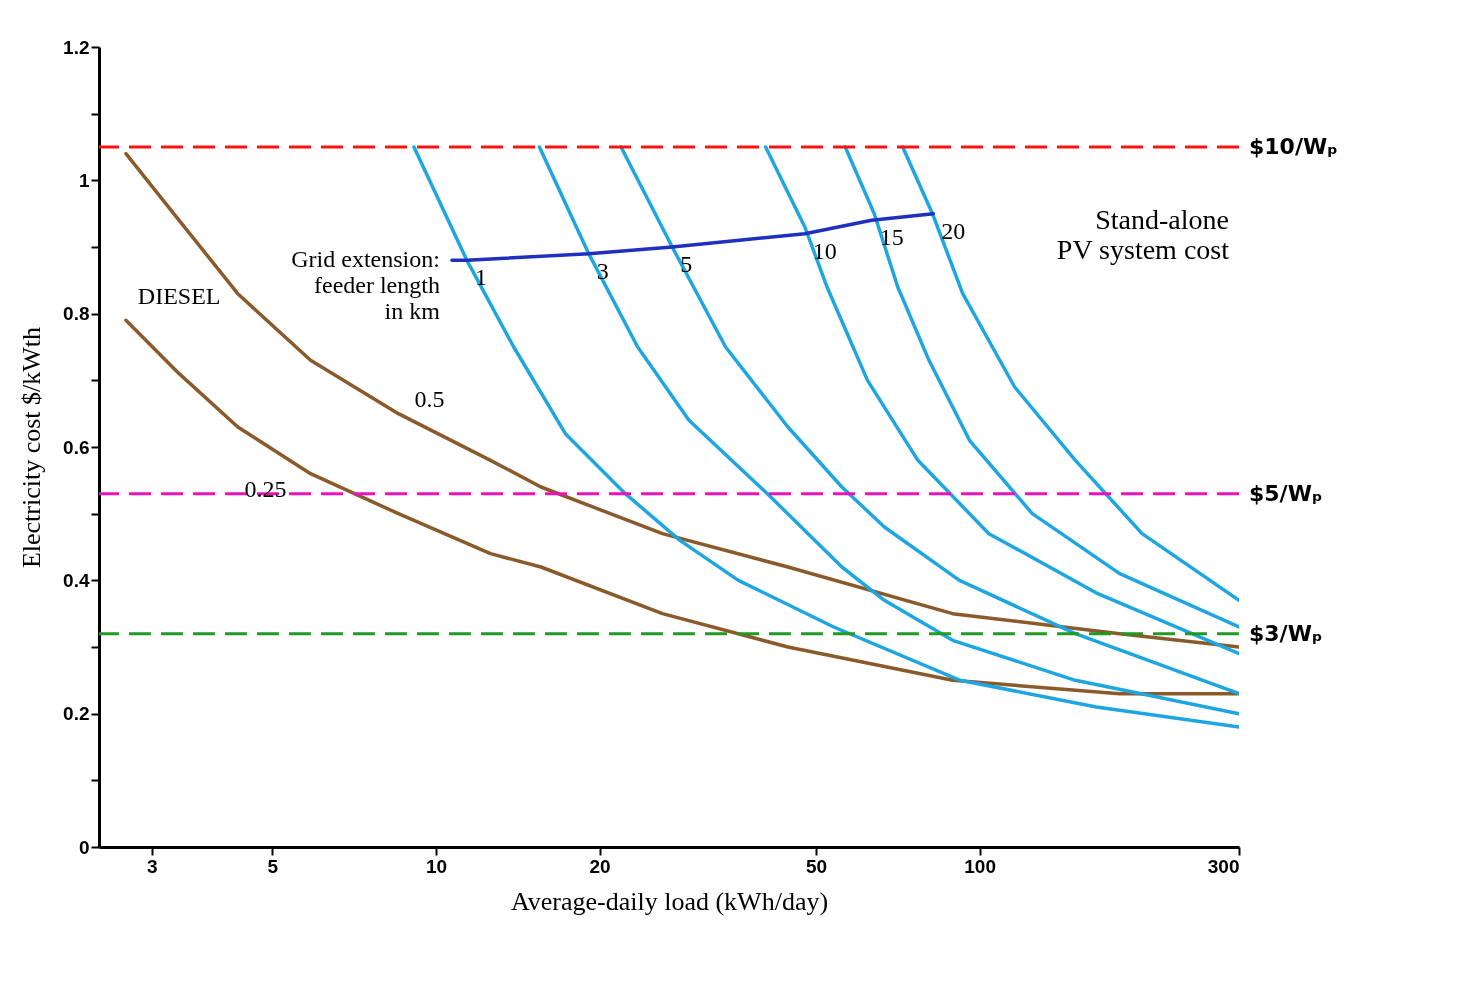  Describe the element at coordinates (436, 866) in the screenshot. I see `x-tick-label: 10` at that location.